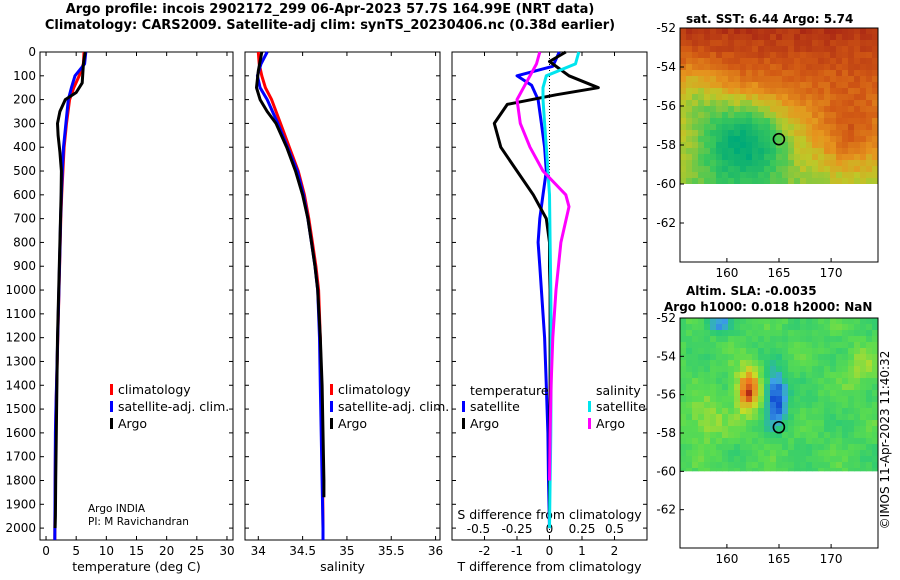  What do you see at coordinates (136, 566) in the screenshot?
I see `xaxis-label-temperature: temperature (deg C)` at bounding box center [136, 566].